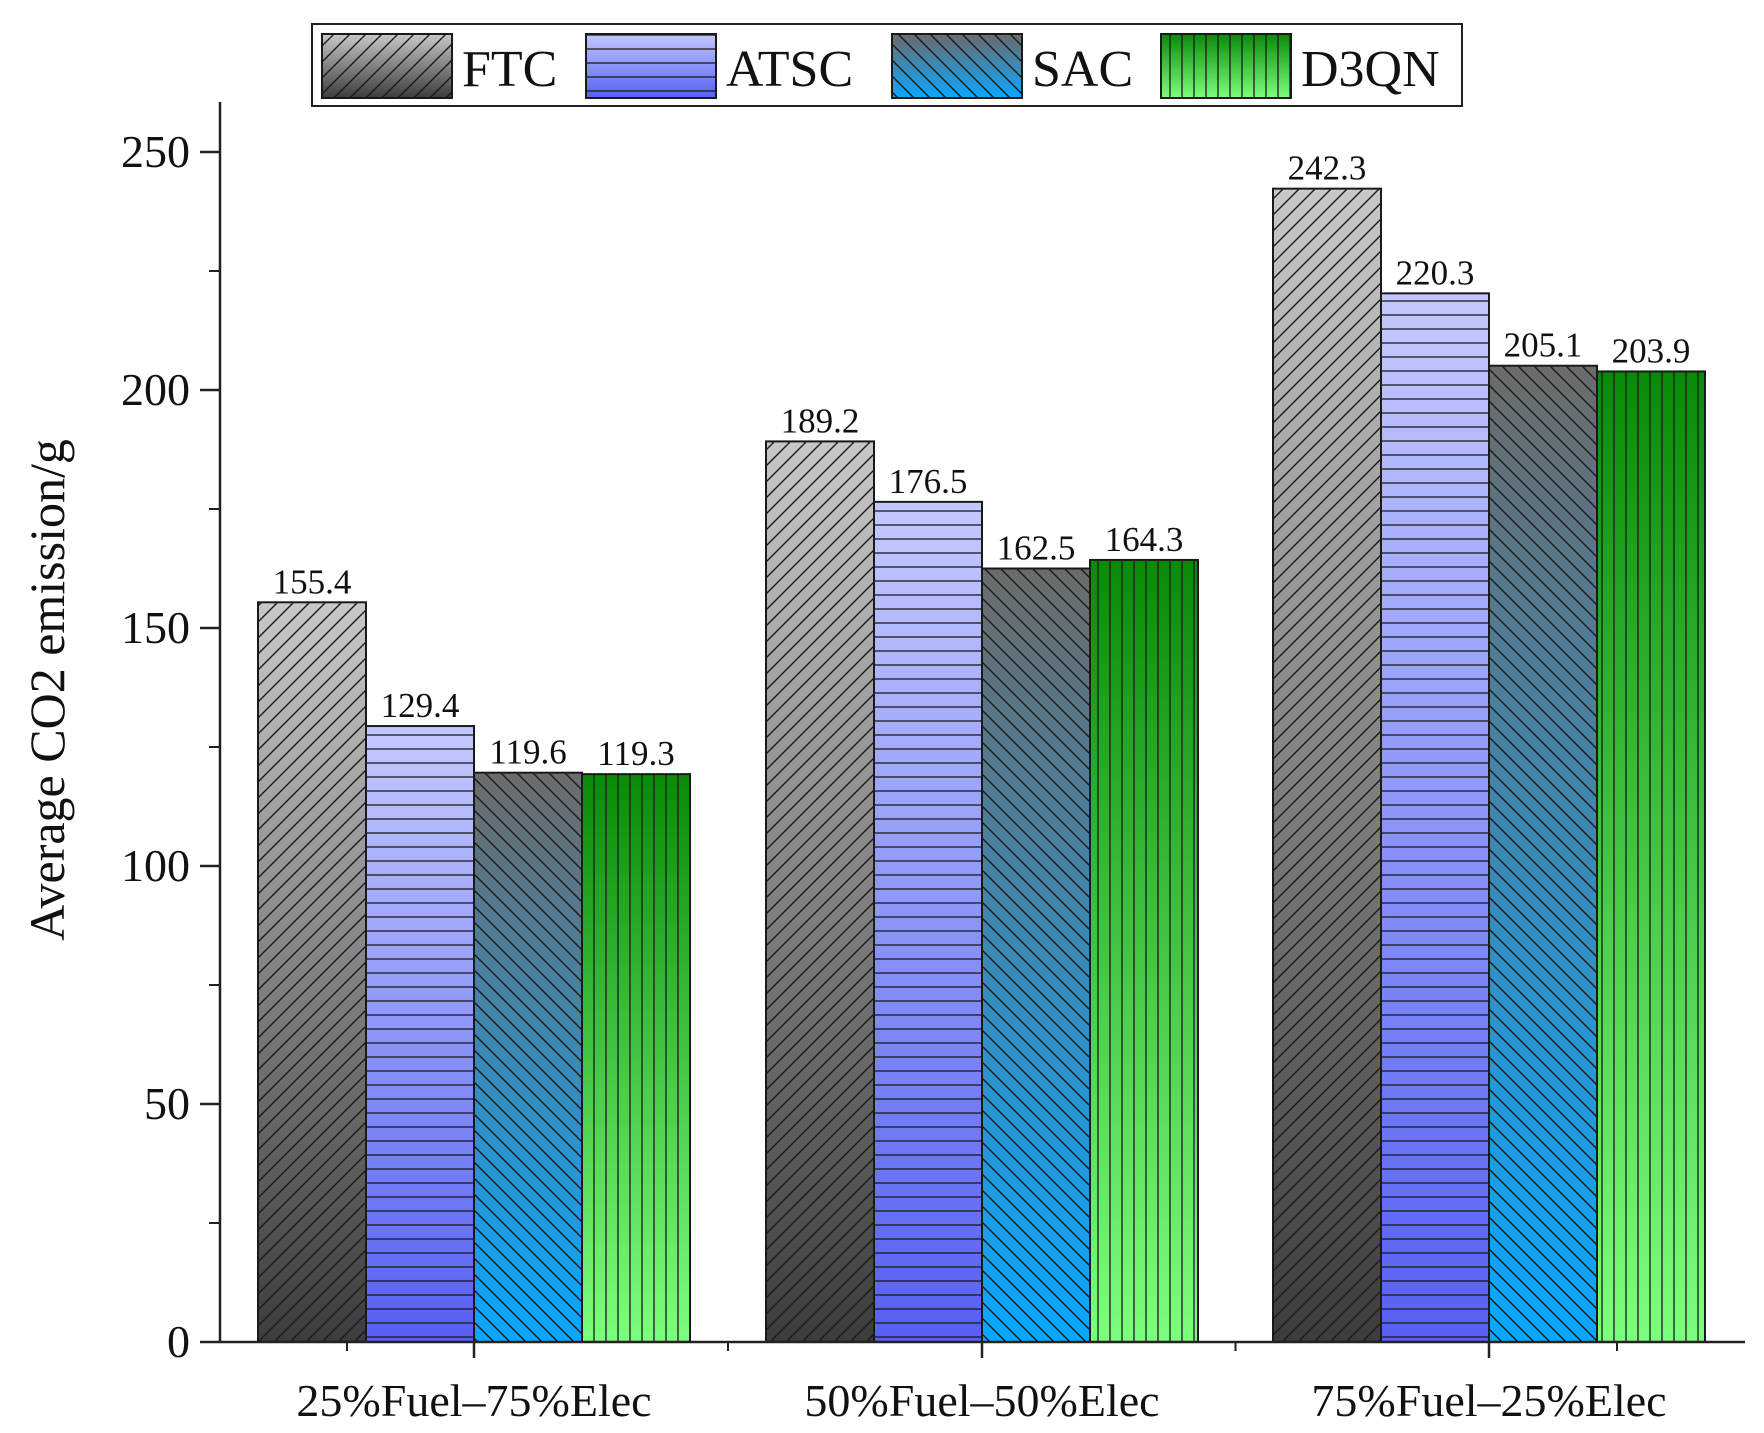  Describe the element at coordinates (170, 746) in the screenshot. I see `y-ticks: 0 50 100 150 200 250` at that location.